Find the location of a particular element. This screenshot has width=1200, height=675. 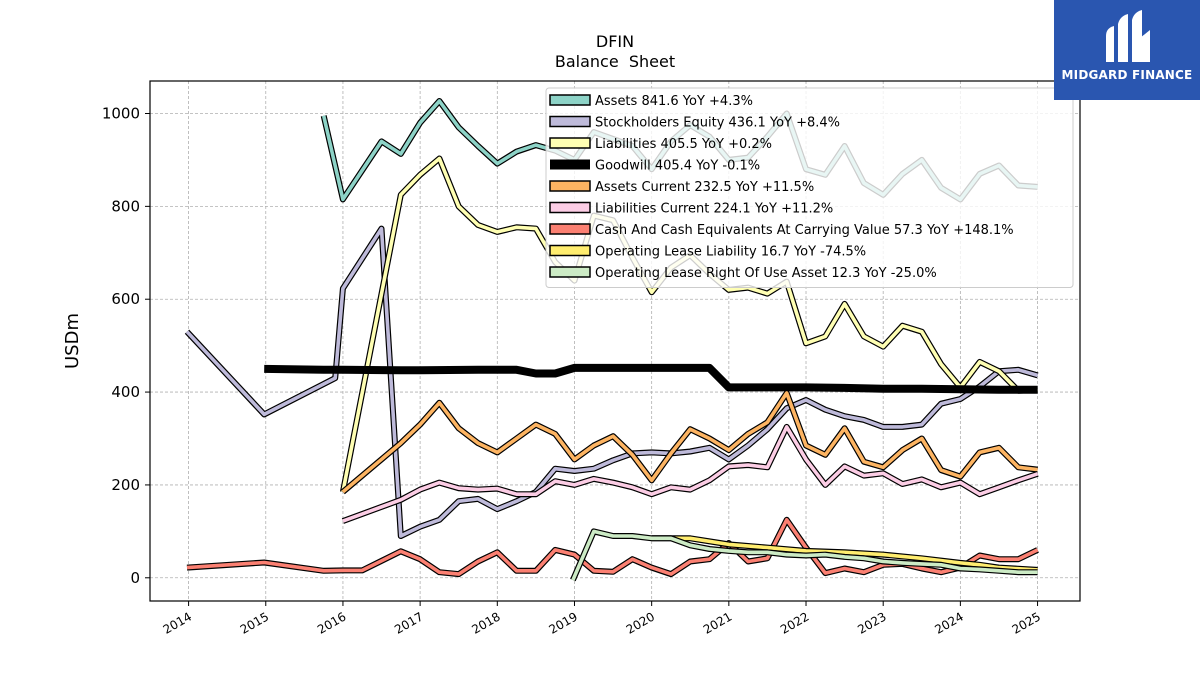

x-tick-label: 2016 is located at coordinates (331, 622).